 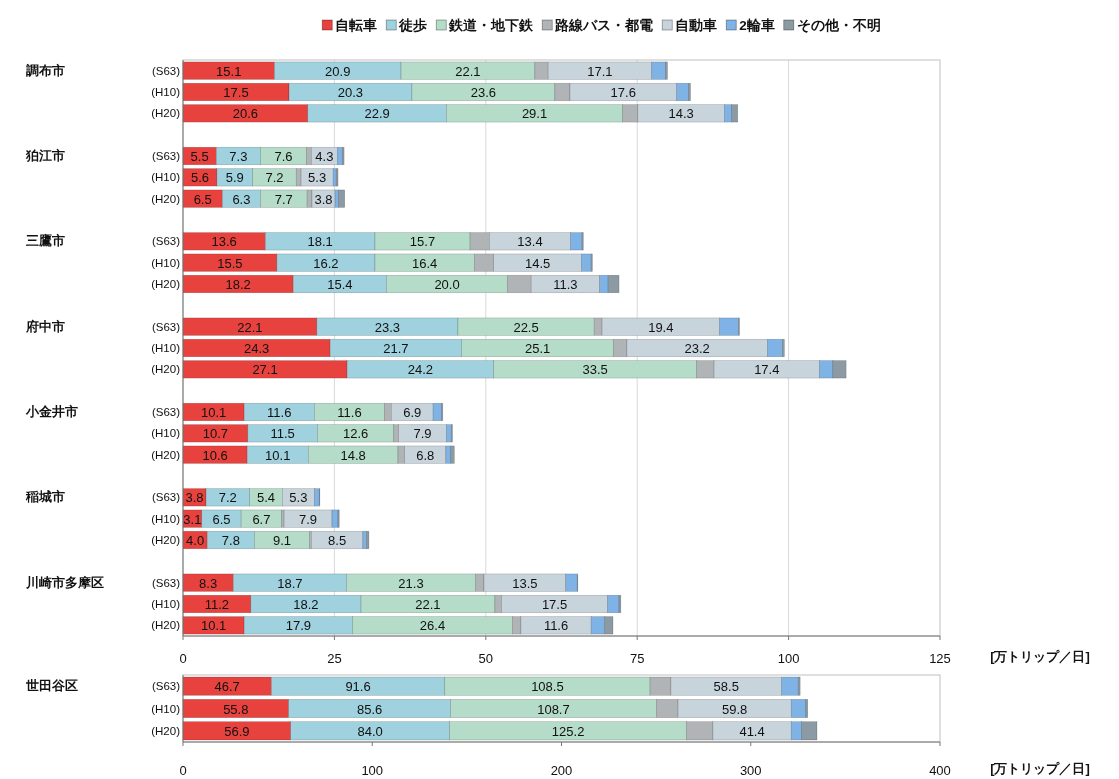 I want to click on legend-label: その他・不明, so click(x=838, y=25).